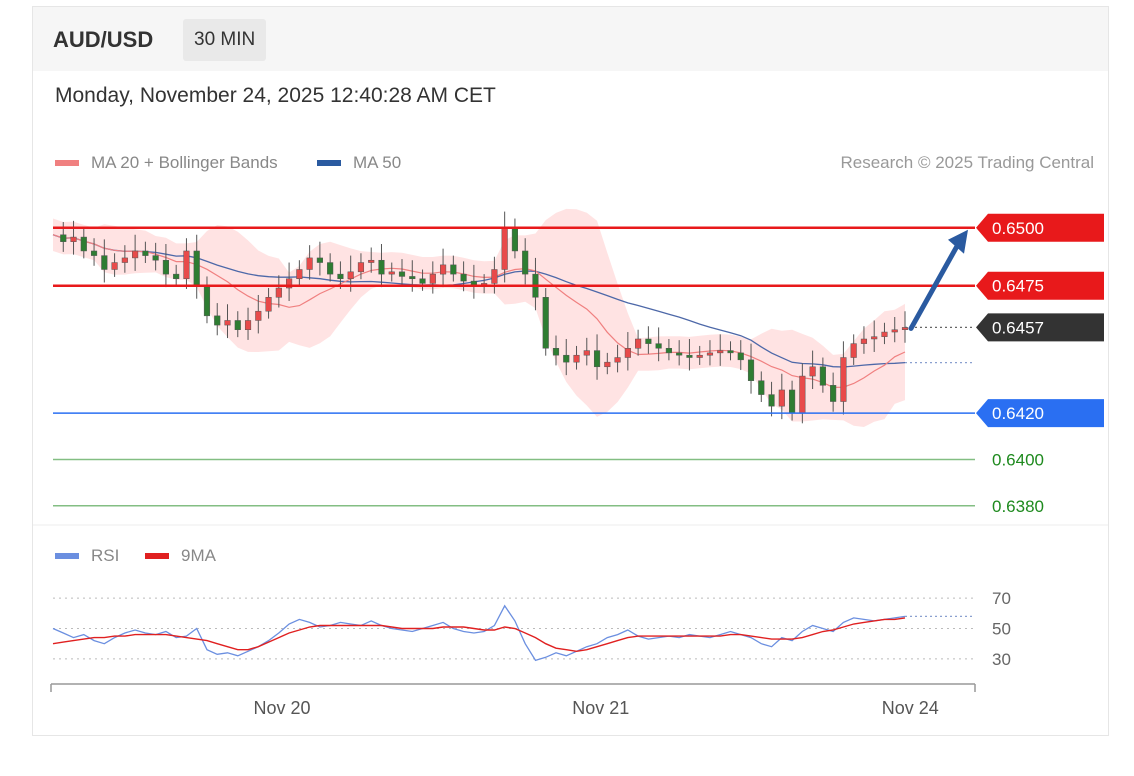 The height and width of the screenshot is (776, 1134). Describe the element at coordinates (1018, 327) in the screenshot. I see `level-tag-text-0.6457: 0.6457` at that location.